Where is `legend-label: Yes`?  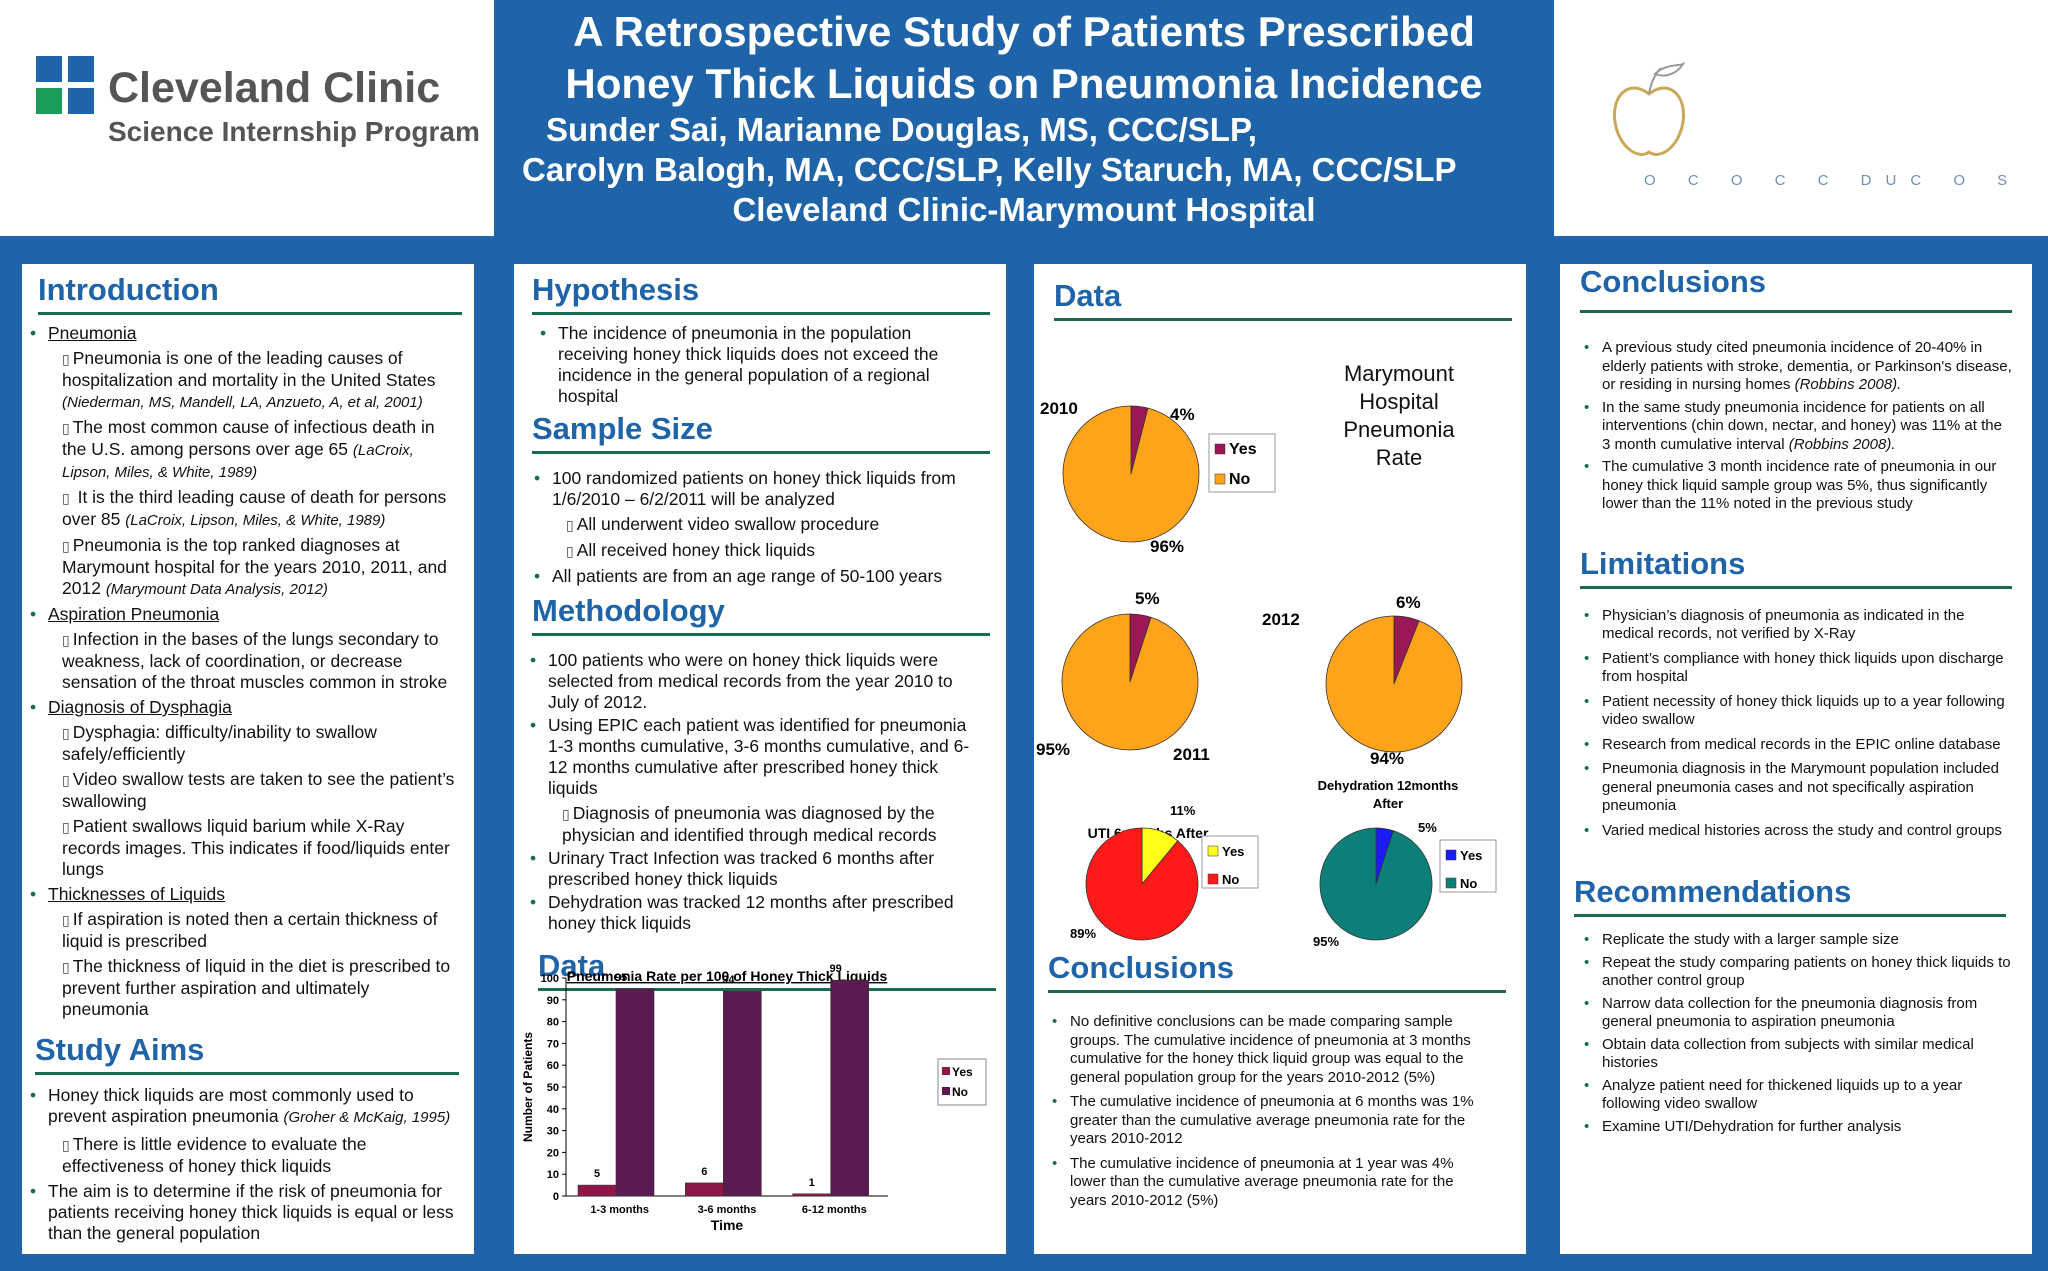 legend-label: Yes is located at coordinates (962, 1072).